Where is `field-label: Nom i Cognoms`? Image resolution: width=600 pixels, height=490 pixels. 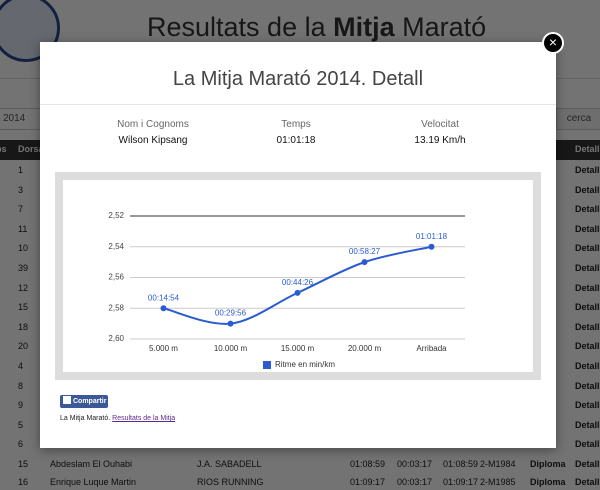 field-label: Nom i Cognoms is located at coordinates (153, 124).